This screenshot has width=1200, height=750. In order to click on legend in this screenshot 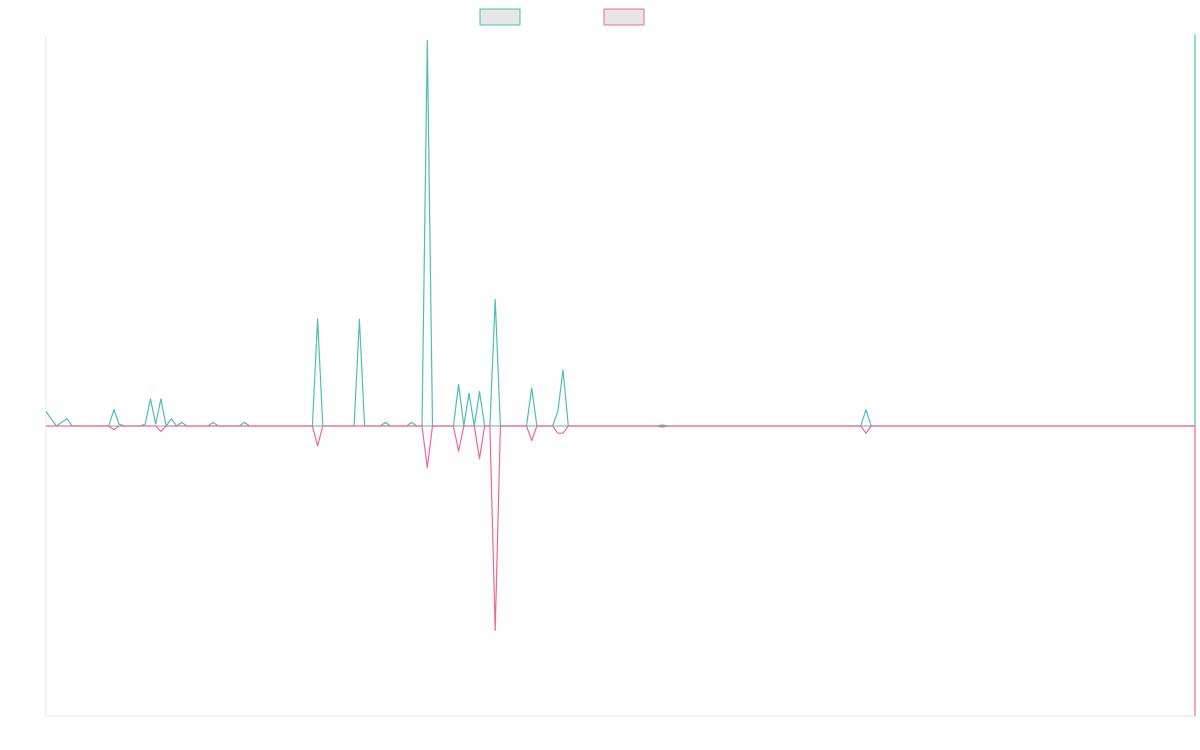, I will do `click(562, 17)`.